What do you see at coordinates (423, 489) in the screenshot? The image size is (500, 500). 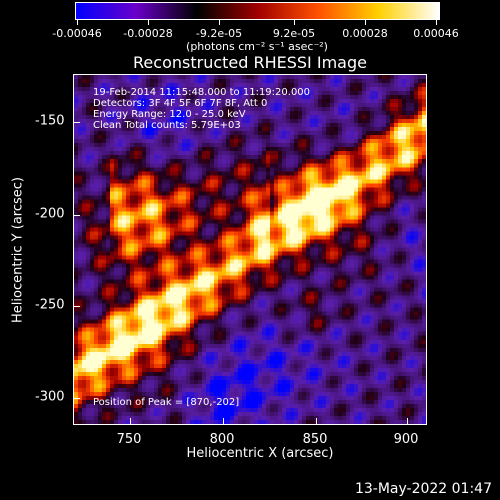 I see `footer-date: 13-May-2022 01:47` at bounding box center [423, 489].